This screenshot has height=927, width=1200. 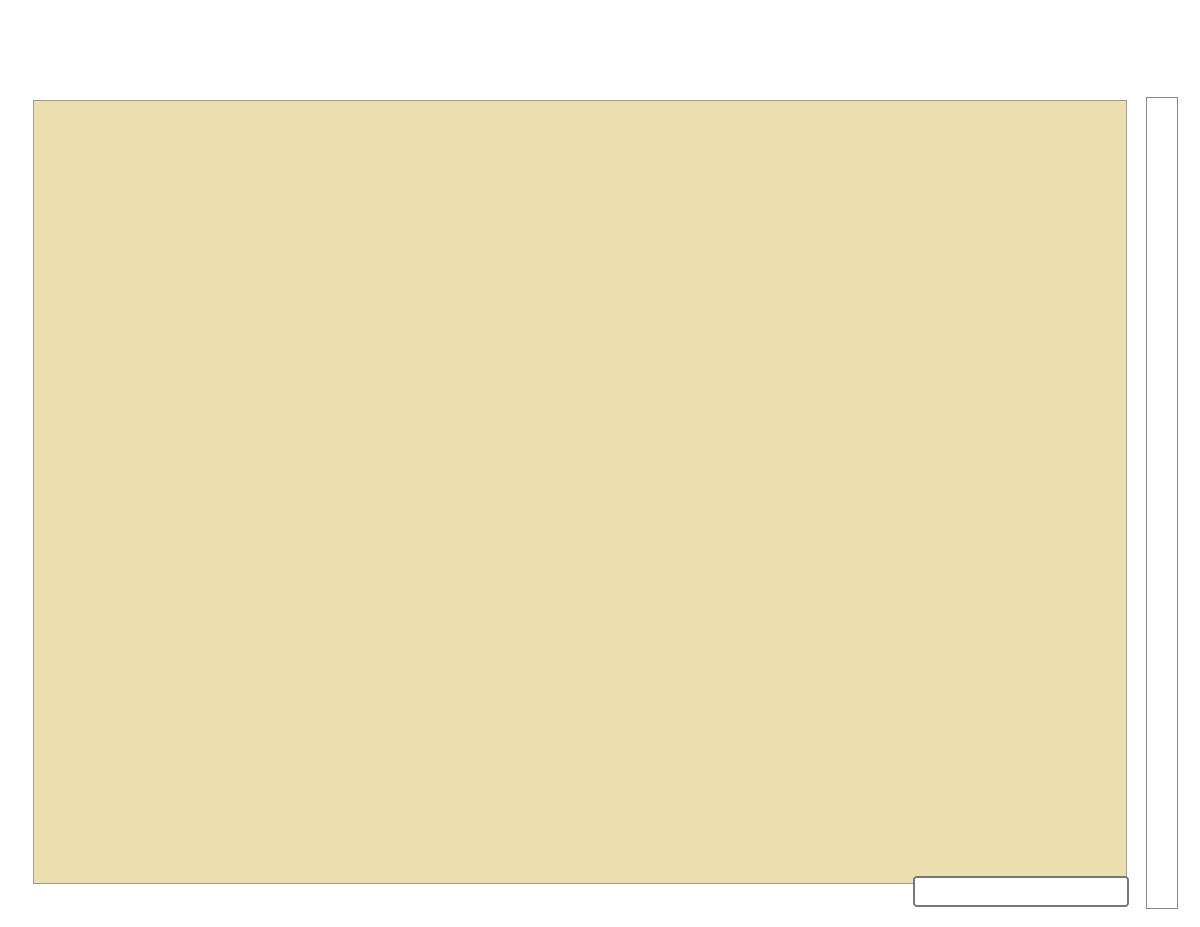 I want to click on colorbar, so click(x=1162, y=503).